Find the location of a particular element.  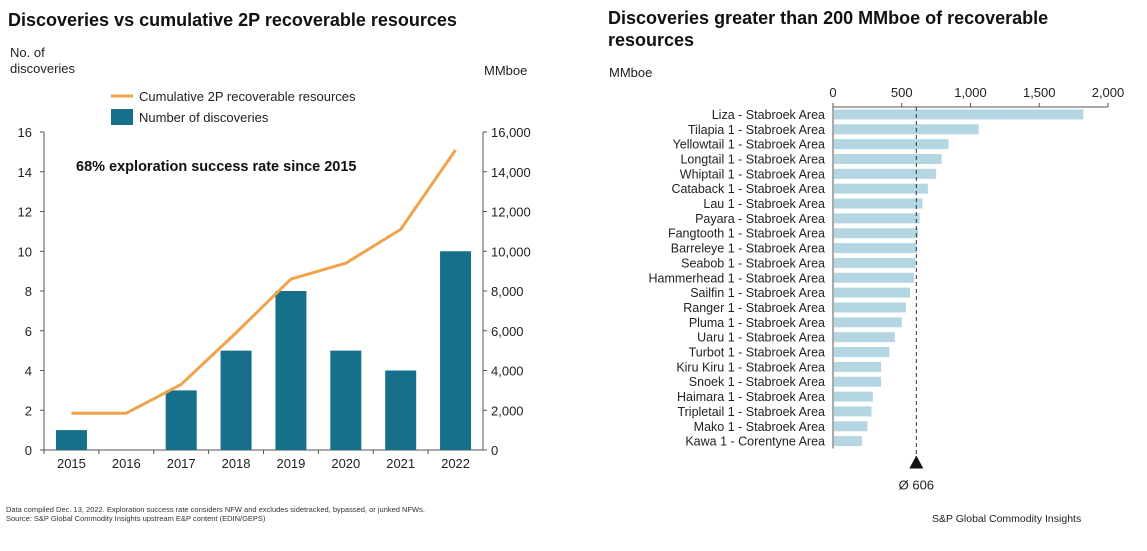

right-y-tick-label: 10,000 is located at coordinates (511, 251).